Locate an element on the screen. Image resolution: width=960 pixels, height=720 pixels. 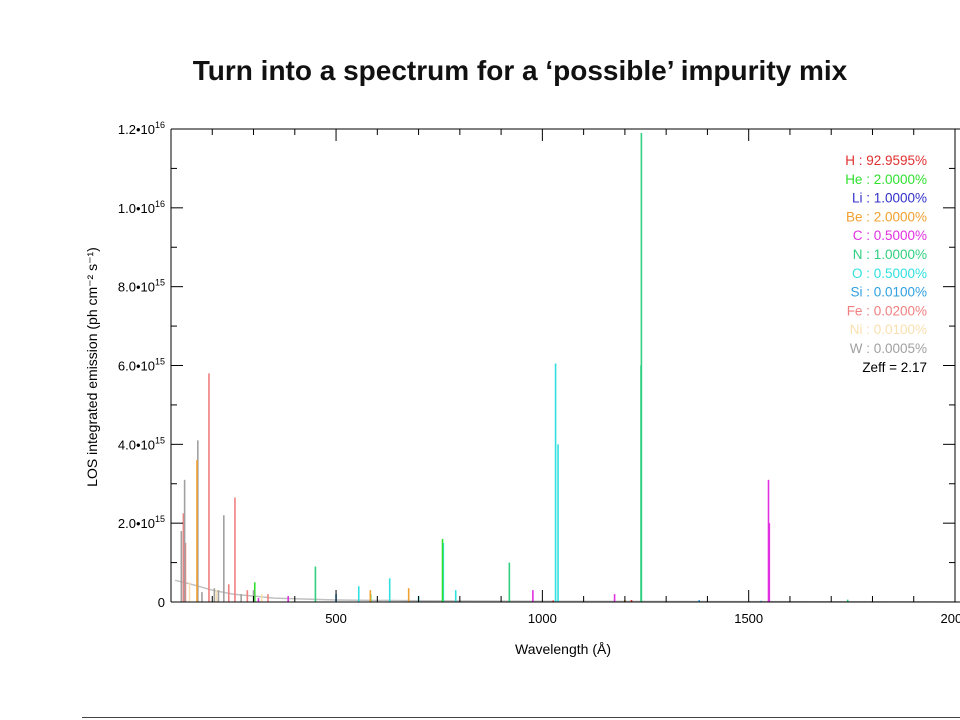
x-axis-label: Wavelength (Å) is located at coordinates (563, 649).